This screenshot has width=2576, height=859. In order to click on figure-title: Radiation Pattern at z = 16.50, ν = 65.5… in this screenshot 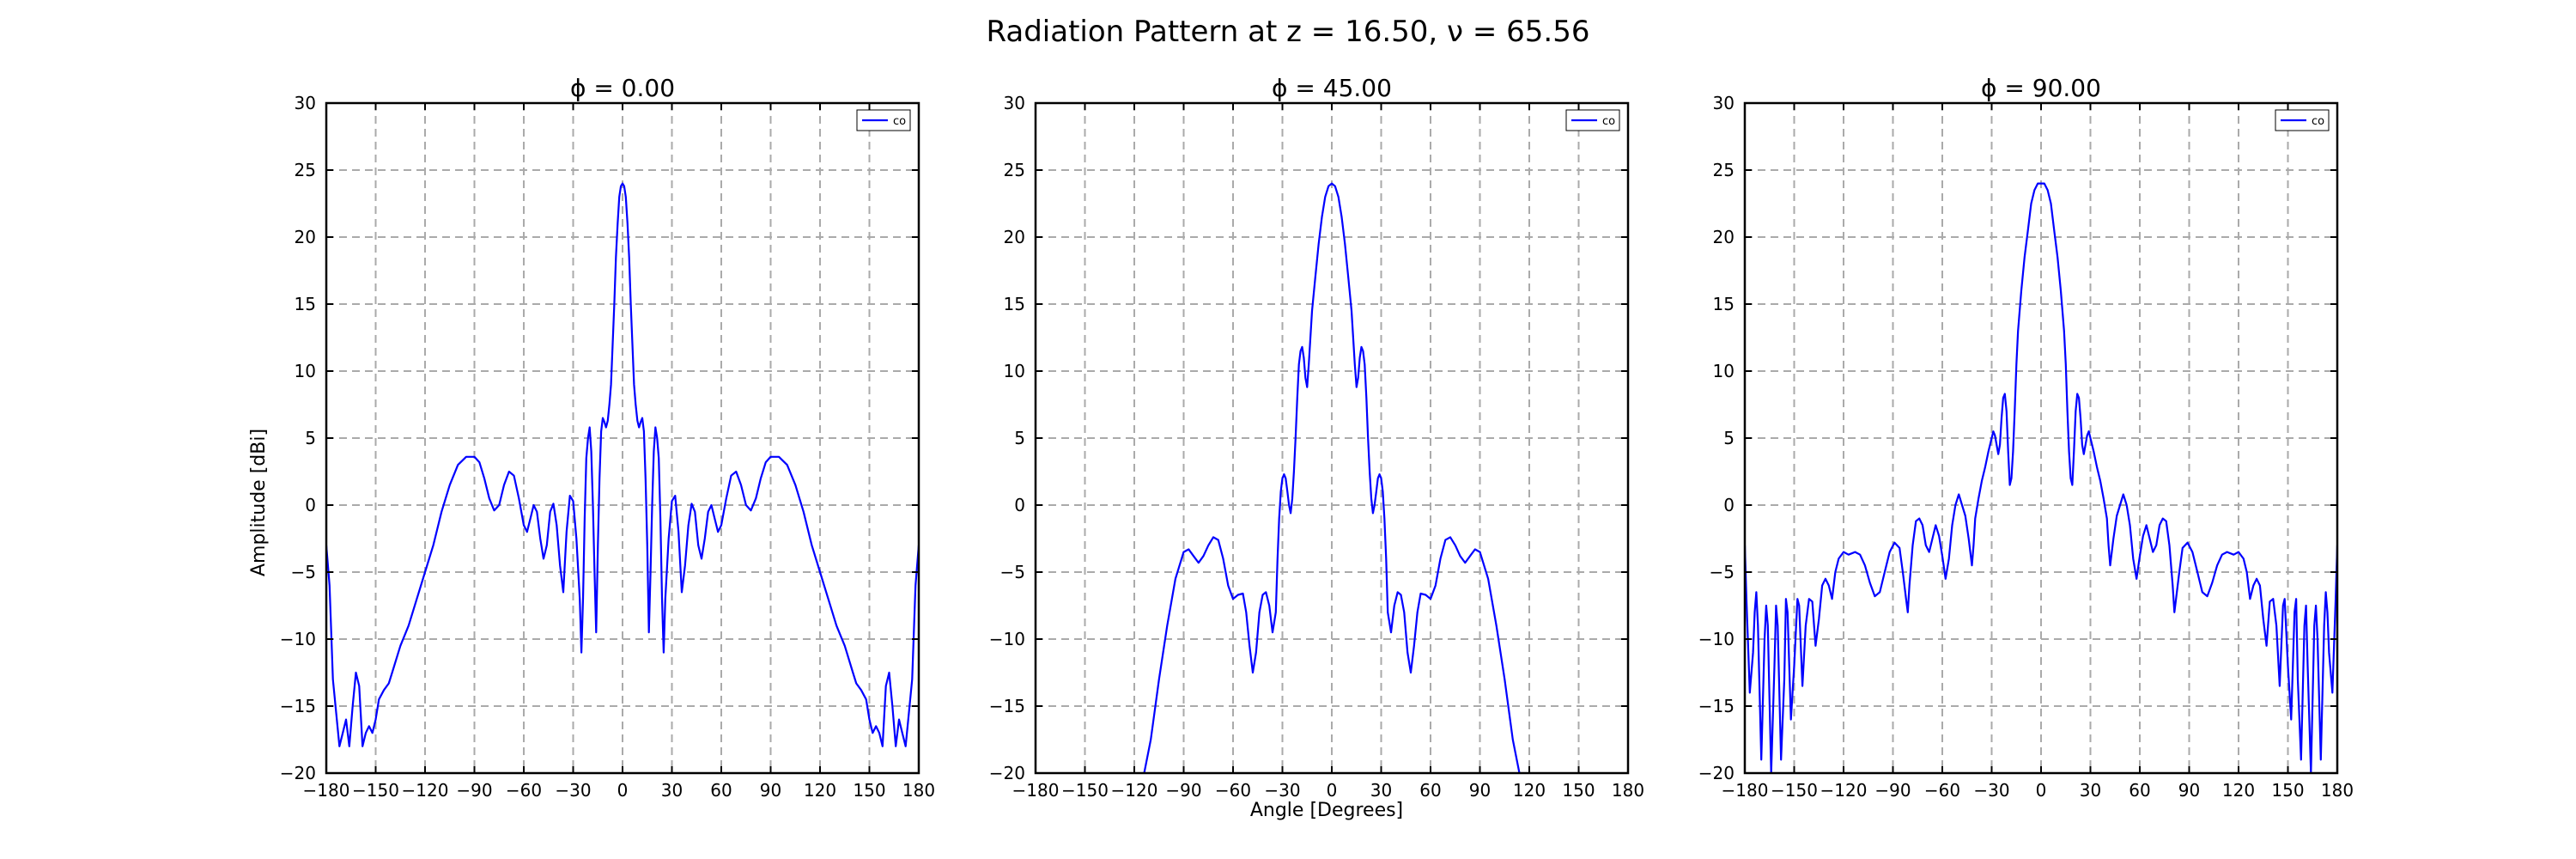, I will do `click(1288, 32)`.